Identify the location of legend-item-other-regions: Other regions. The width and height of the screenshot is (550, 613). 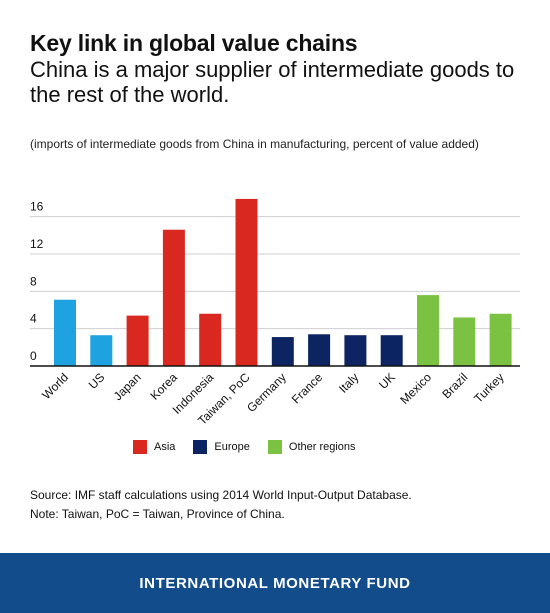
(311, 447).